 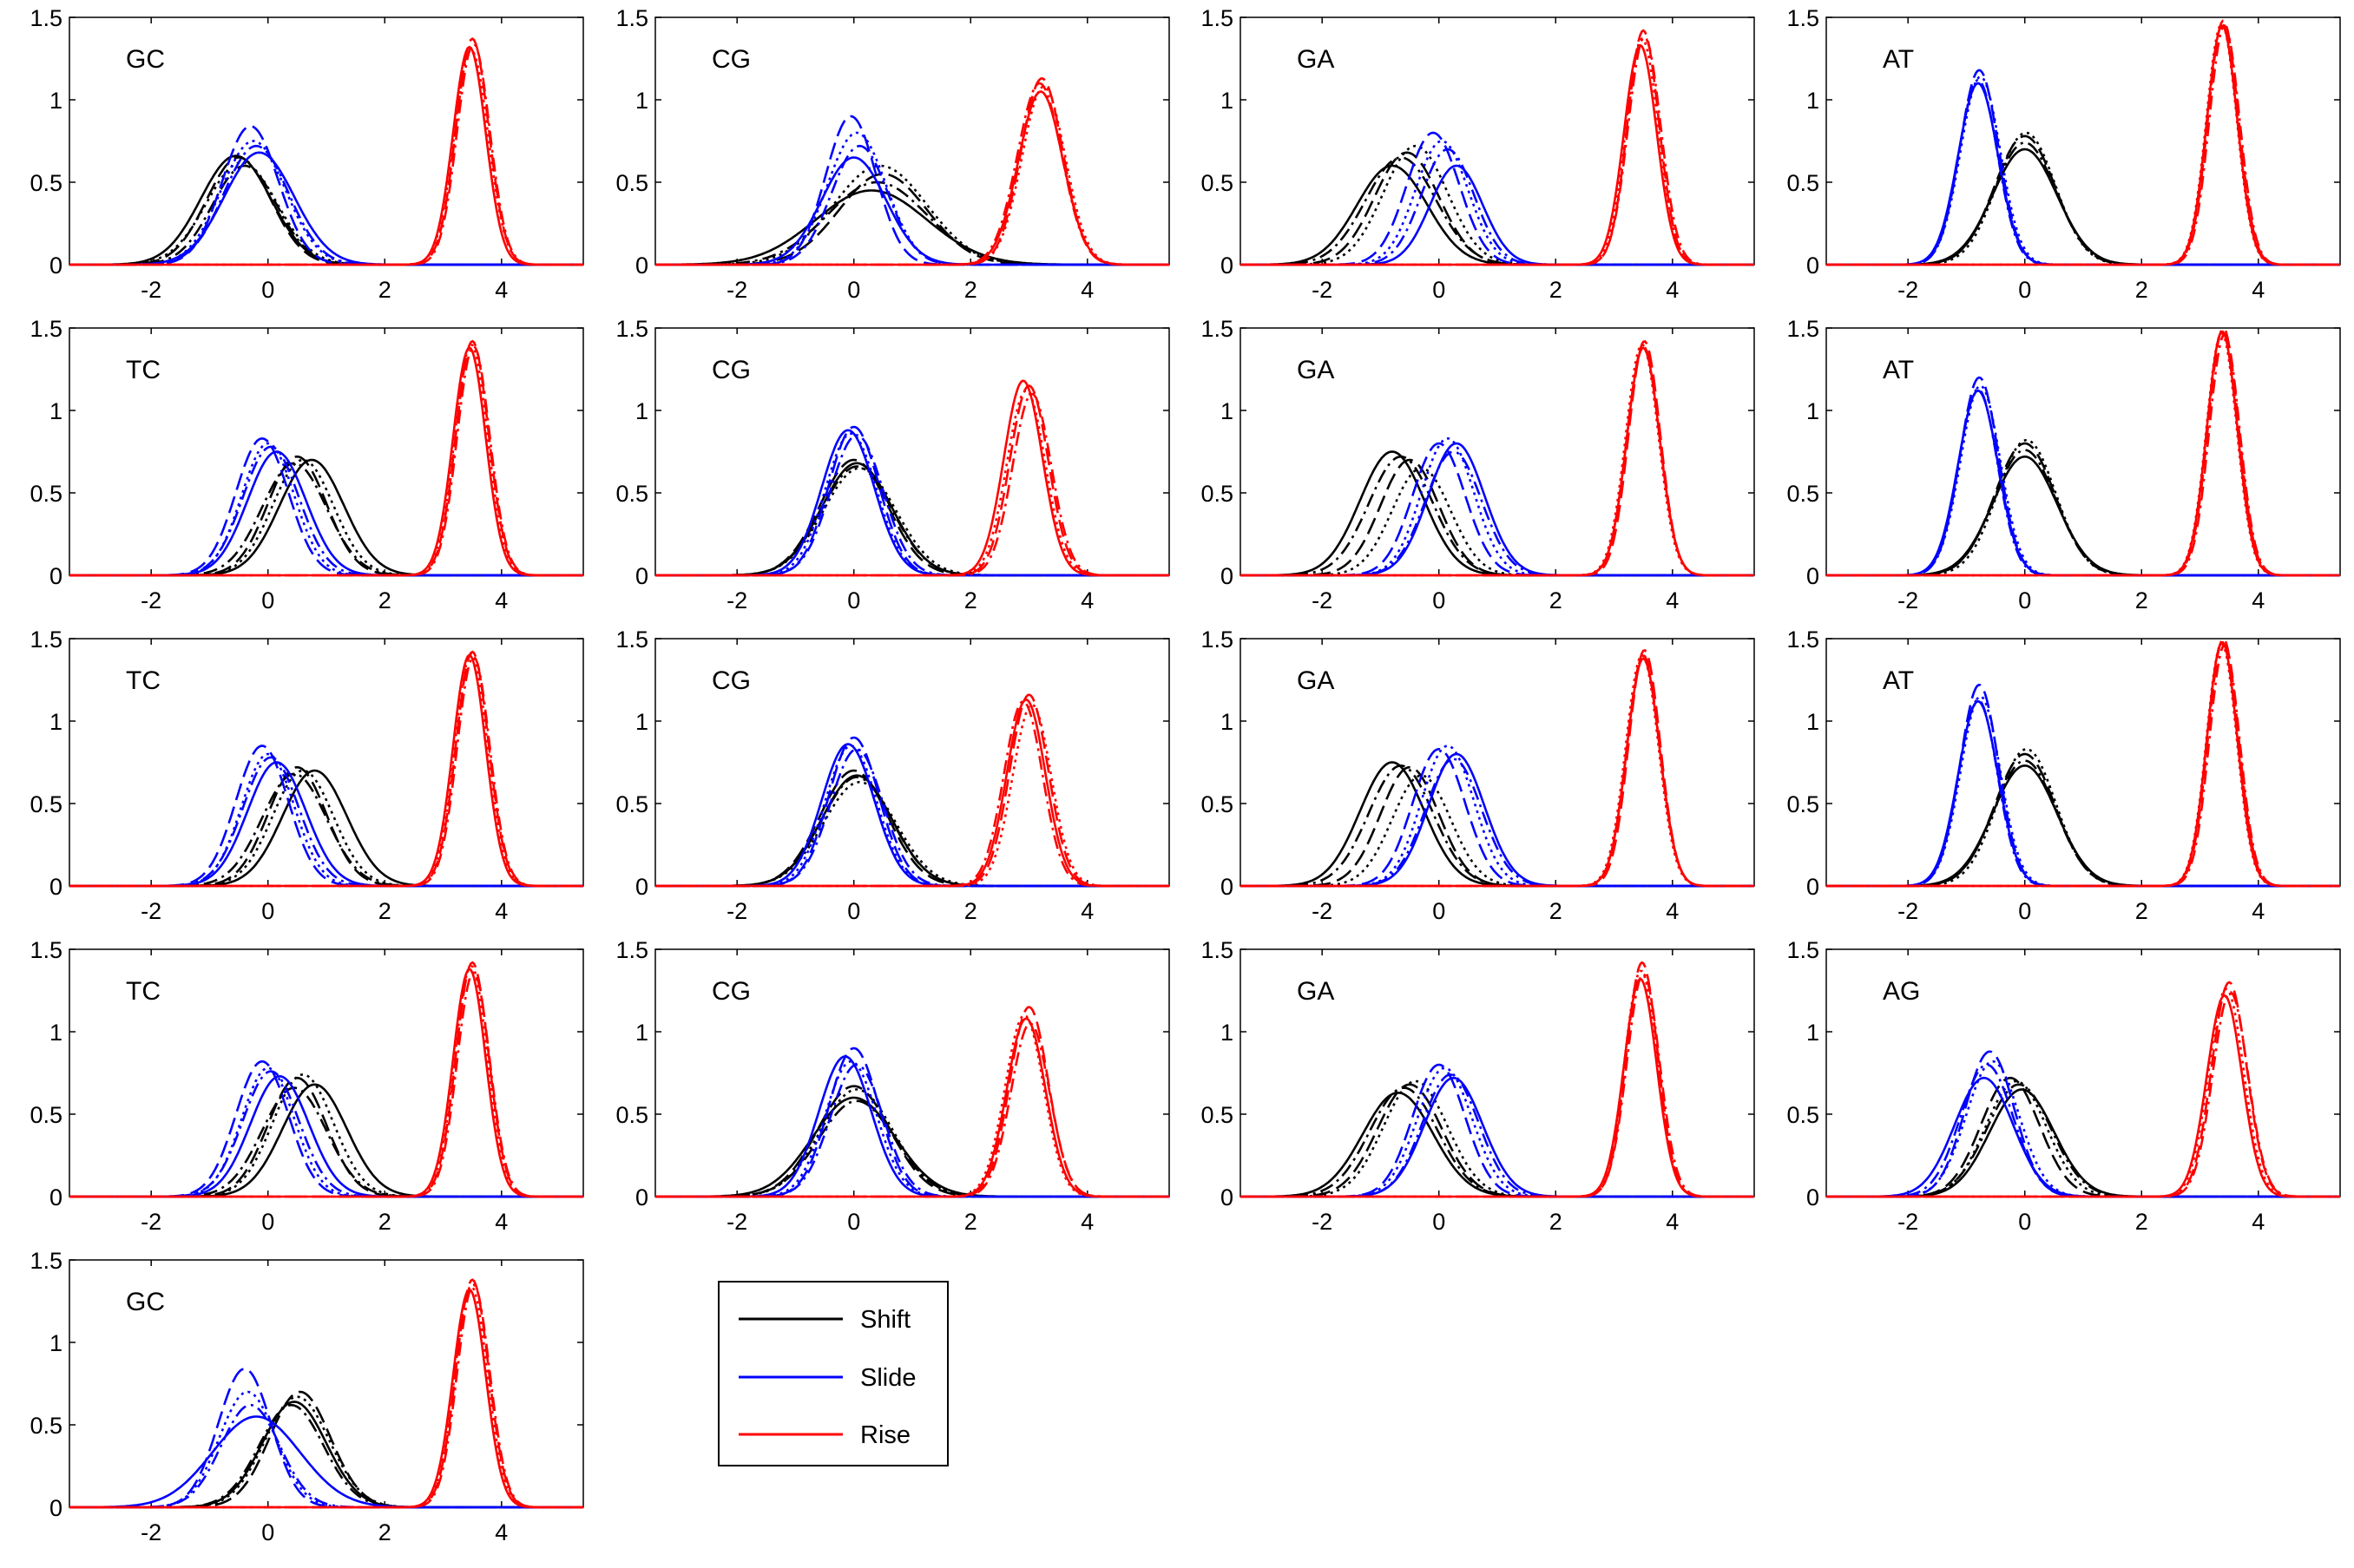 I want to click on panel-6: 0 0.5 1 1.5 -2 0 2 4 CG, so click(x=892, y=464).